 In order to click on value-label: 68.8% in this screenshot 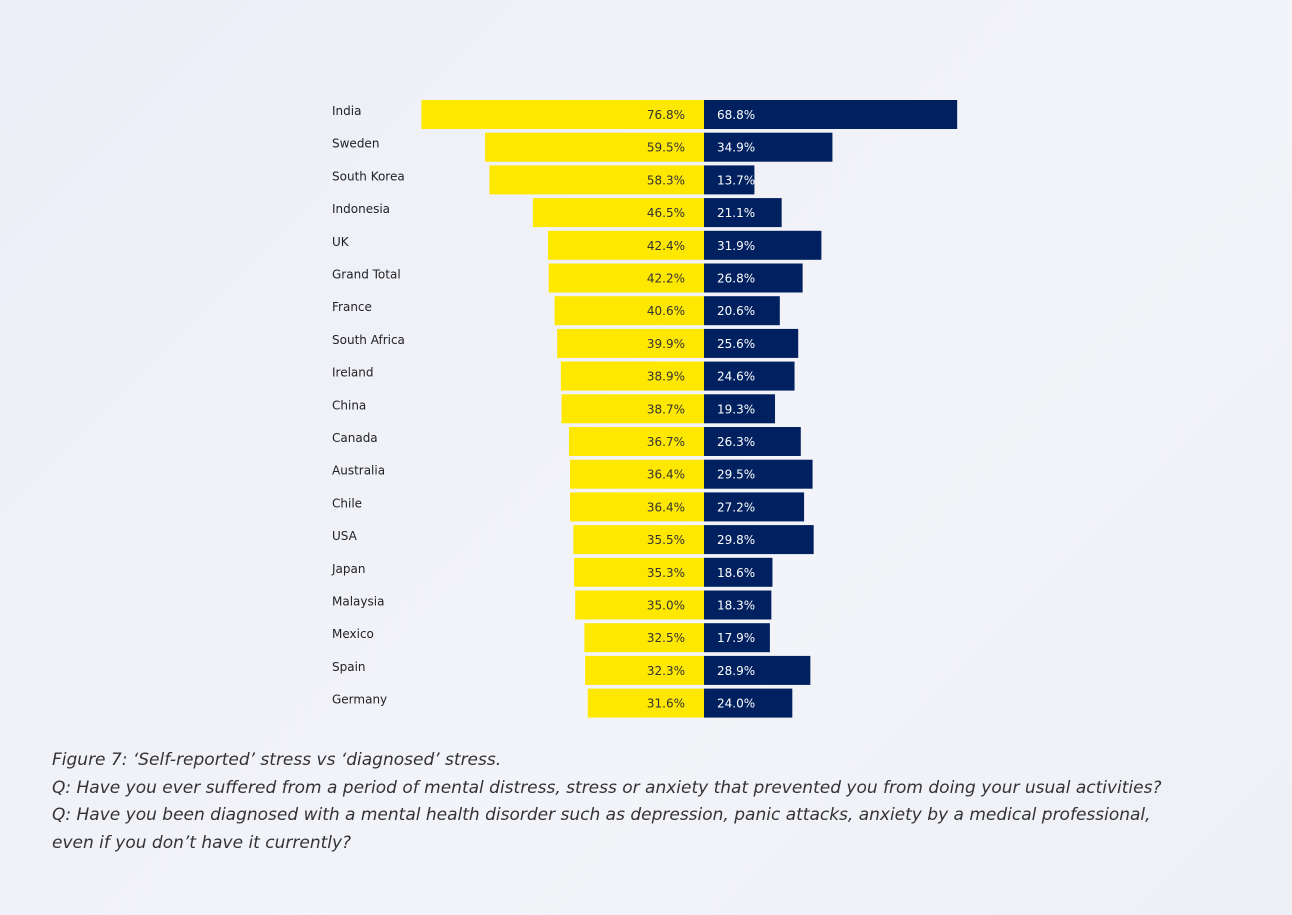, I will do `click(736, 115)`.